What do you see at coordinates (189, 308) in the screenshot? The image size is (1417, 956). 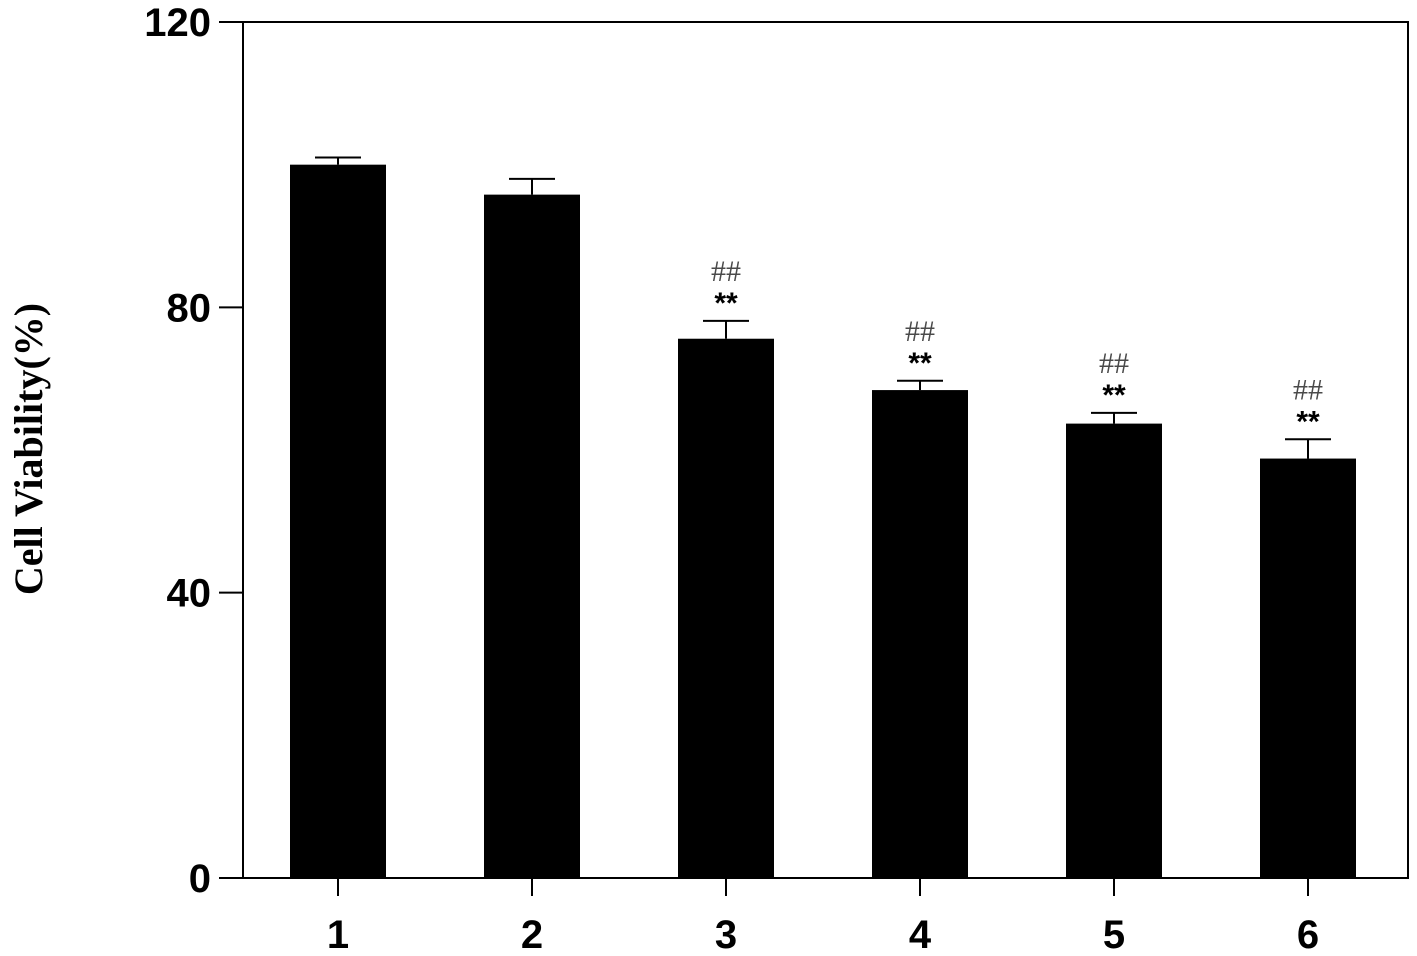 I see `y-tick-label: 80` at bounding box center [189, 308].